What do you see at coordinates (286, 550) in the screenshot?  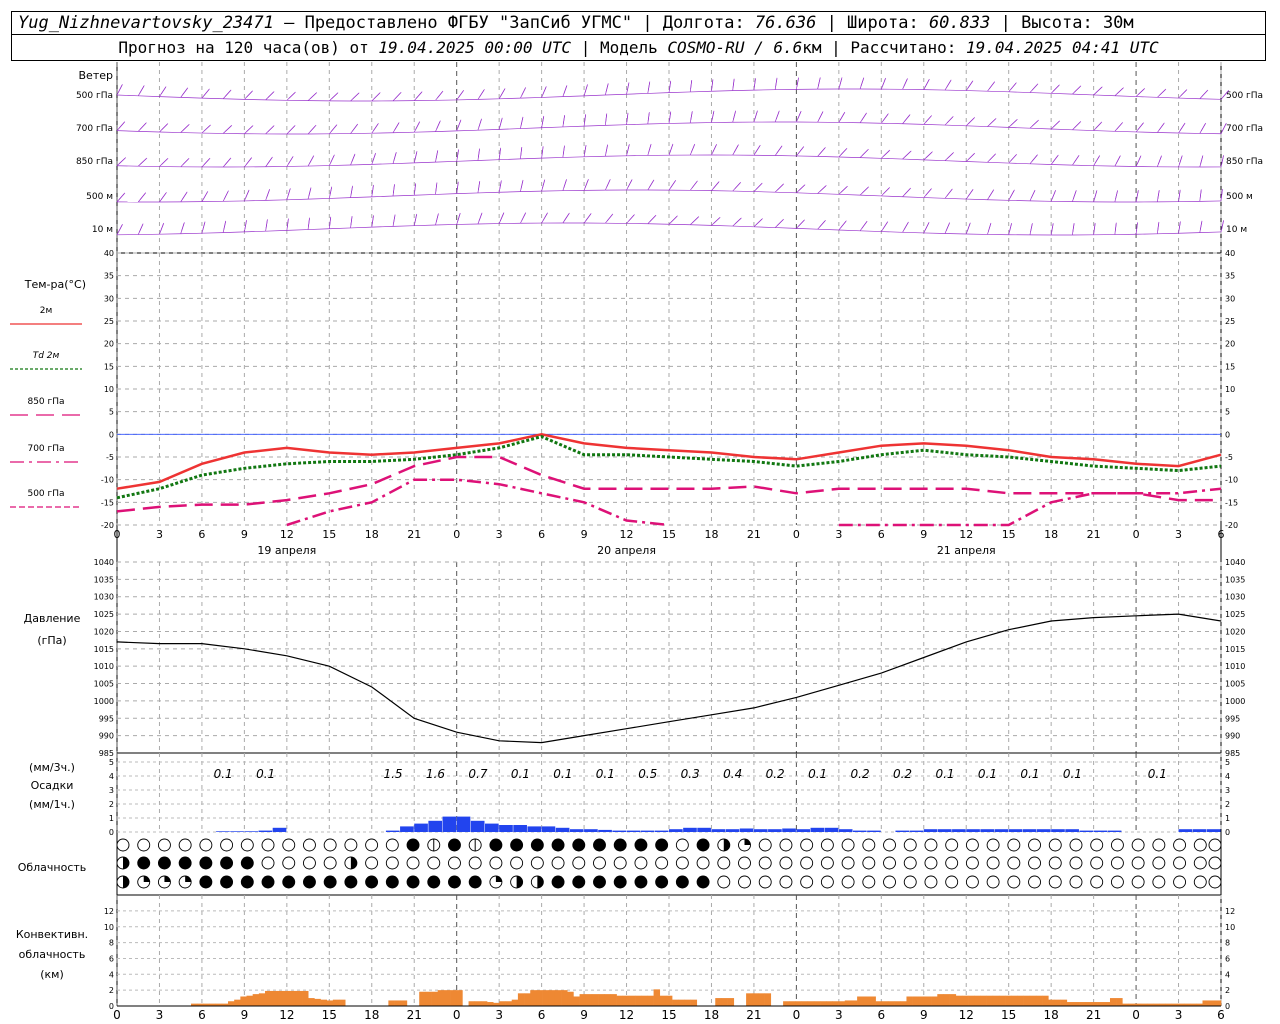 I see `day-label: 19 апреля` at bounding box center [286, 550].